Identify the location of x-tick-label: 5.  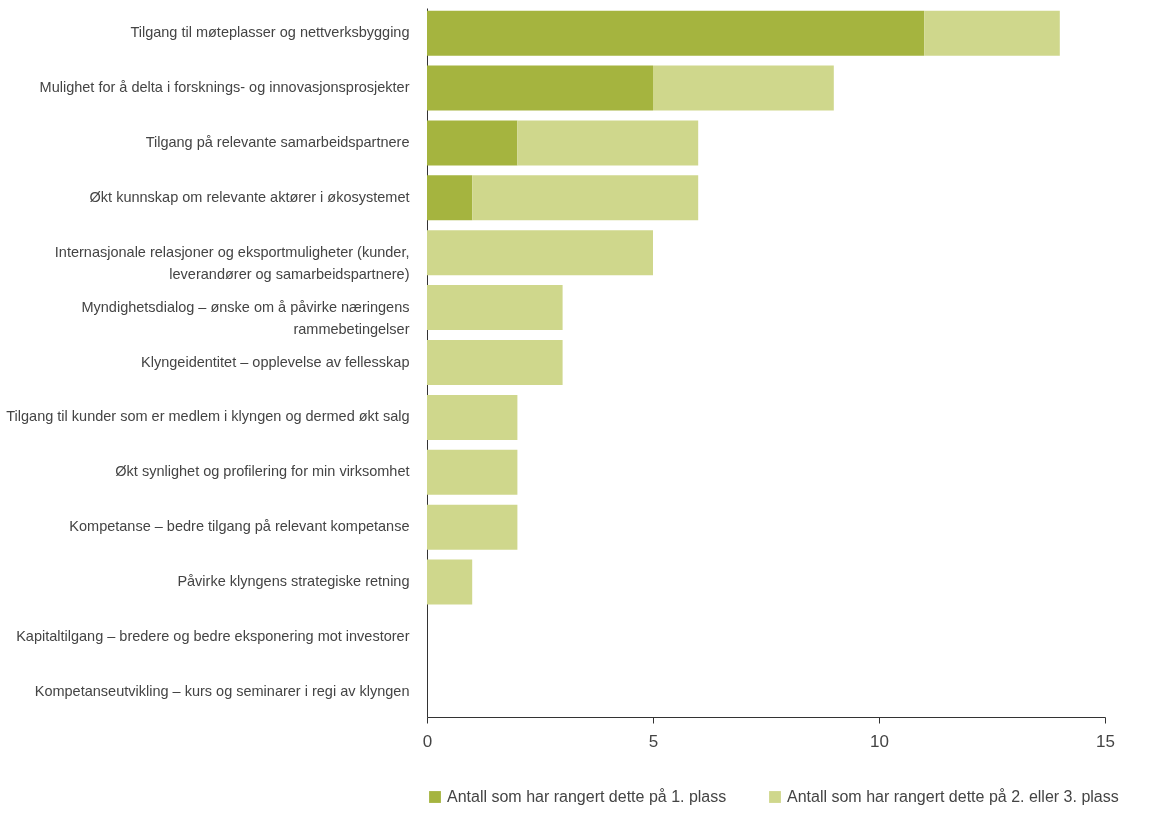
(653, 741).